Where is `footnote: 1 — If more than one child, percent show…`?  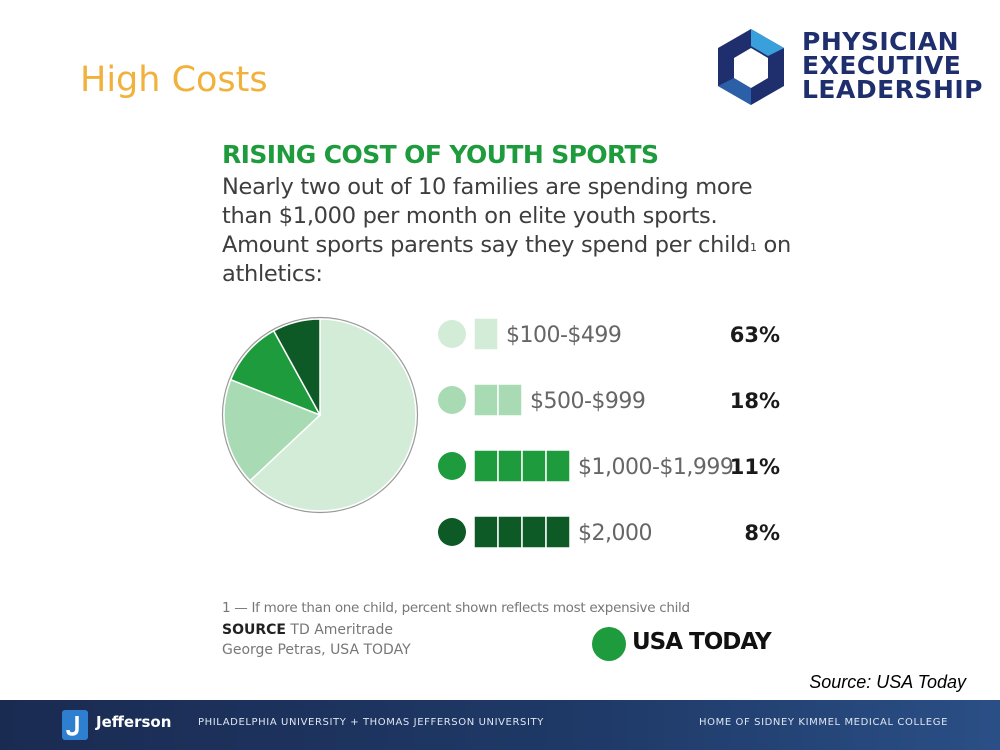 footnote: 1 — If more than one child, percent show… is located at coordinates (456, 608).